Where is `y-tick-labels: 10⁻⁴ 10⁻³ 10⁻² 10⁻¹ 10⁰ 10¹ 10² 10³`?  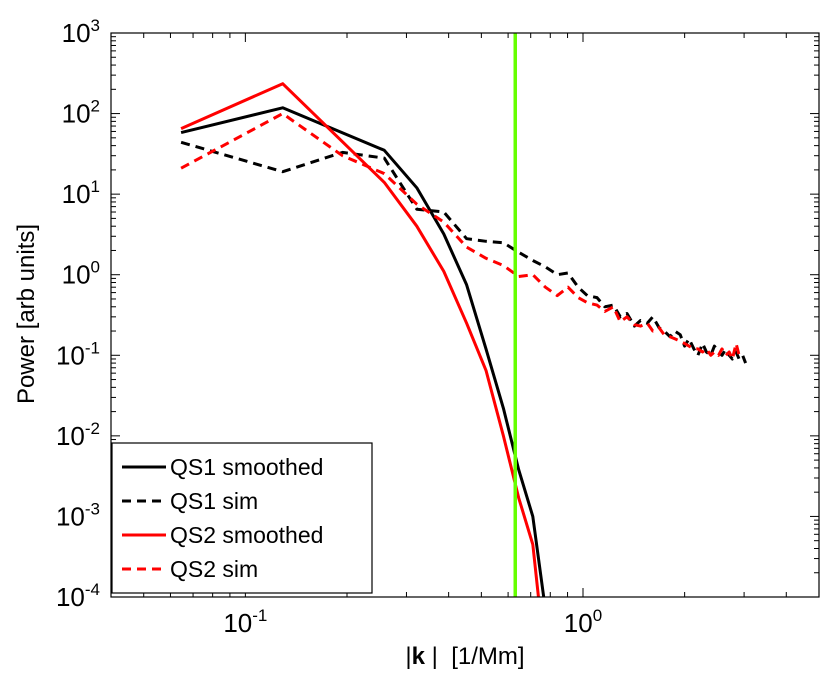
y-tick-labels: 10⁻⁴ 10⁻³ 10⁻² 10⁻¹ 10⁰ 10¹ 10² 10³ is located at coordinates (78, 314).